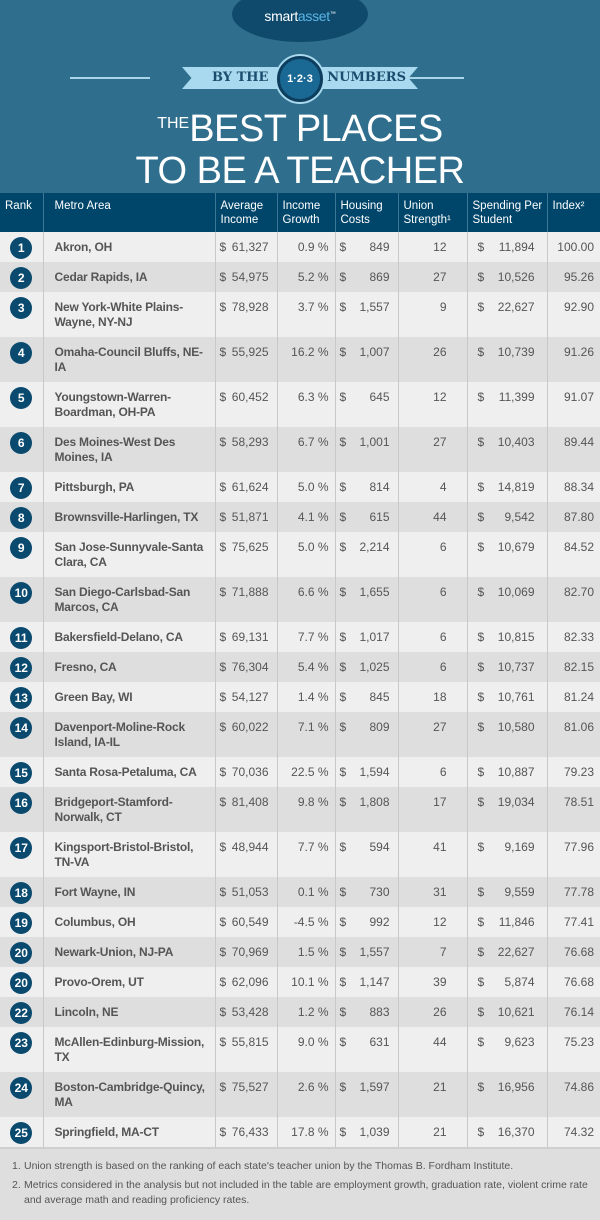 Image resolution: width=600 pixels, height=1220 pixels. I want to click on cell-housing-costs: $869, so click(367, 277).